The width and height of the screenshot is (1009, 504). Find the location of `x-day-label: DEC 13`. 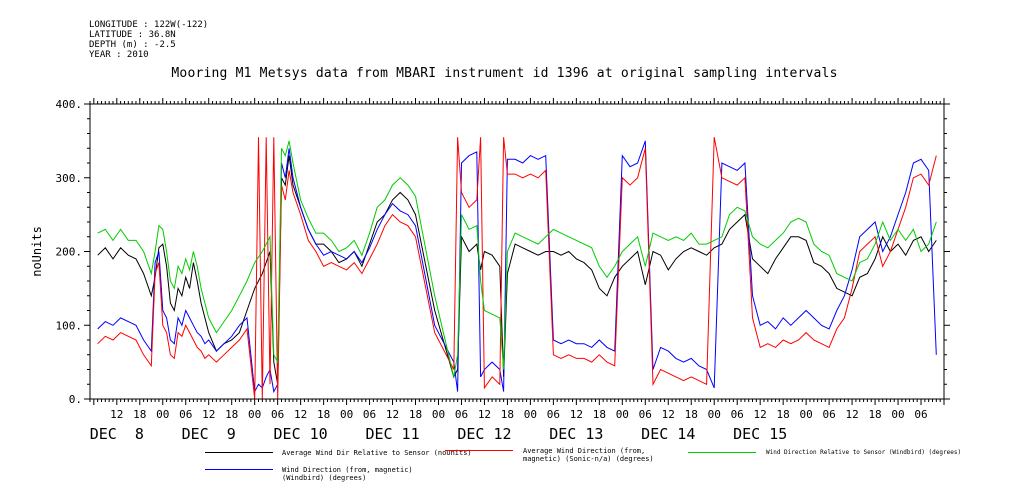

x-day-label: DEC 13 is located at coordinates (576, 434).